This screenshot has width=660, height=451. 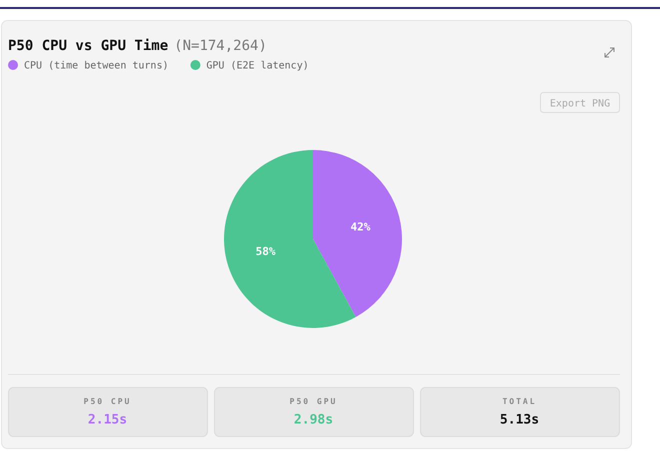 What do you see at coordinates (314, 401) in the screenshot?
I see `text: P50 GPU` at bounding box center [314, 401].